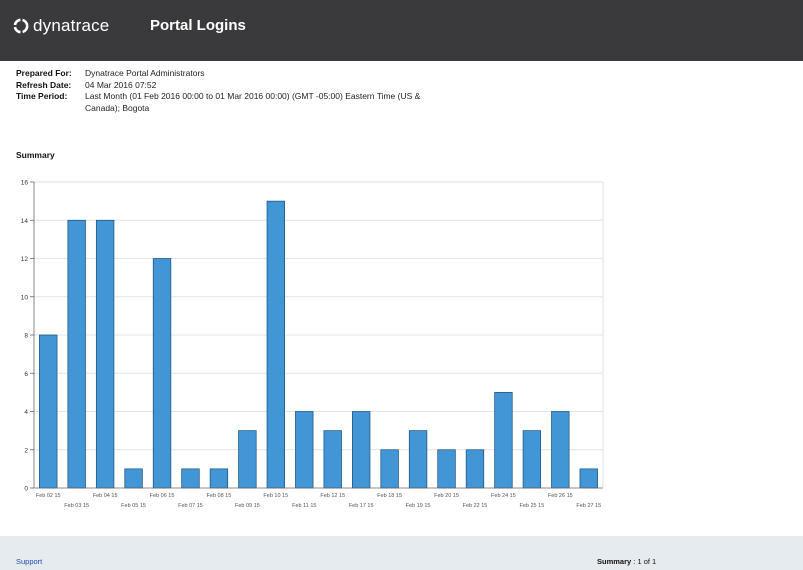  Describe the element at coordinates (644, 561) in the screenshot. I see `page-indicator-value: : 1 of 1` at that location.